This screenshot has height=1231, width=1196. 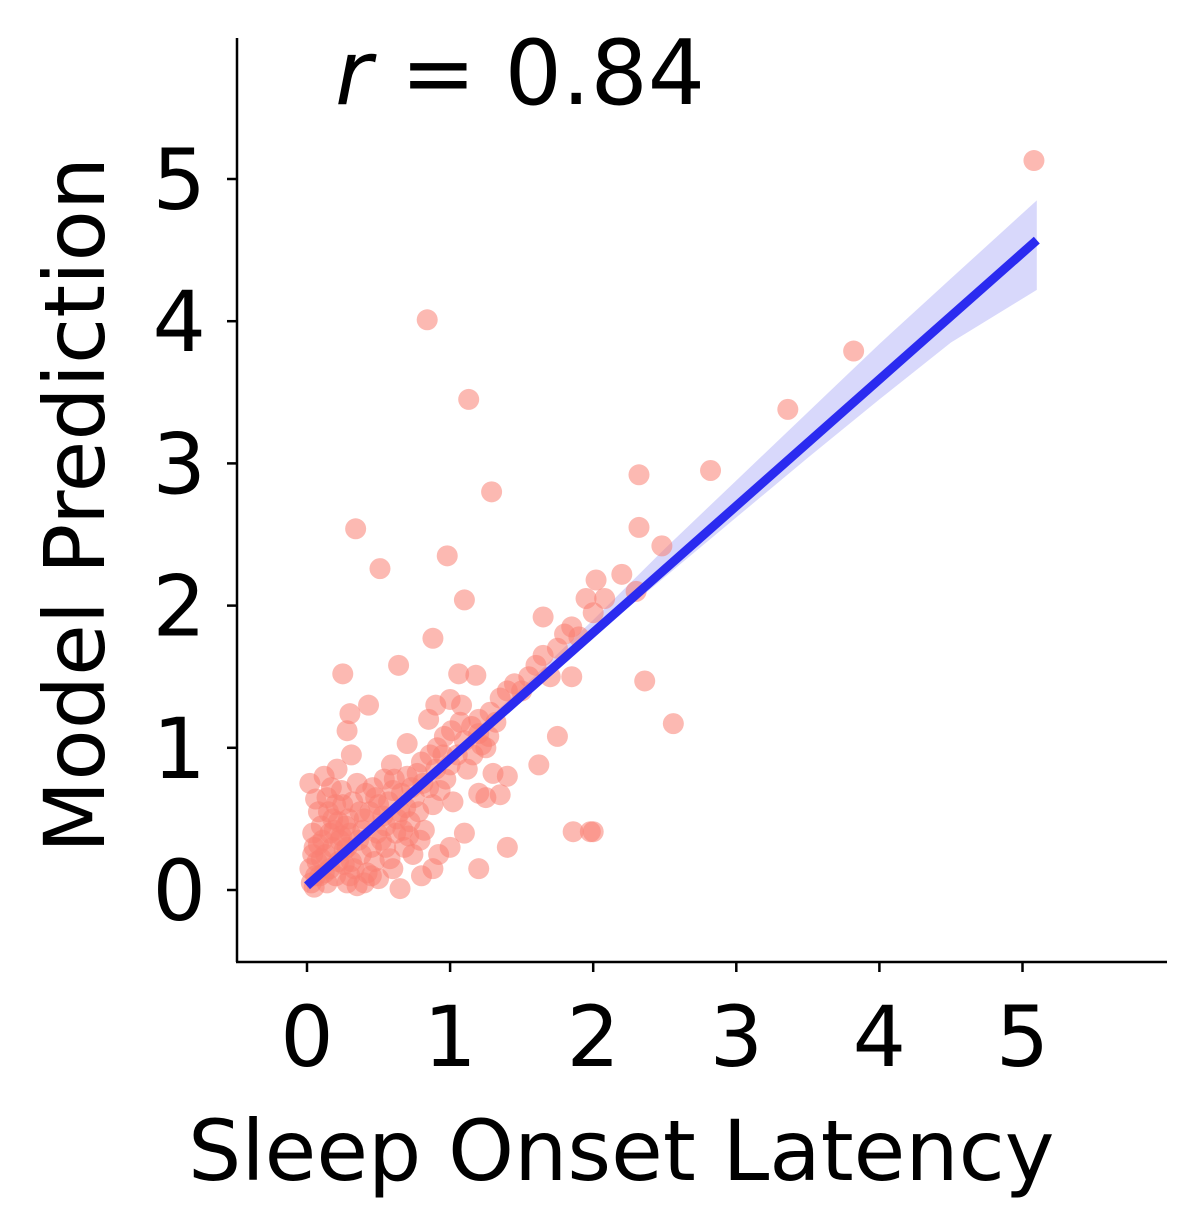 What do you see at coordinates (1022, 1037) in the screenshot?
I see `x-tick-label: 5` at bounding box center [1022, 1037].